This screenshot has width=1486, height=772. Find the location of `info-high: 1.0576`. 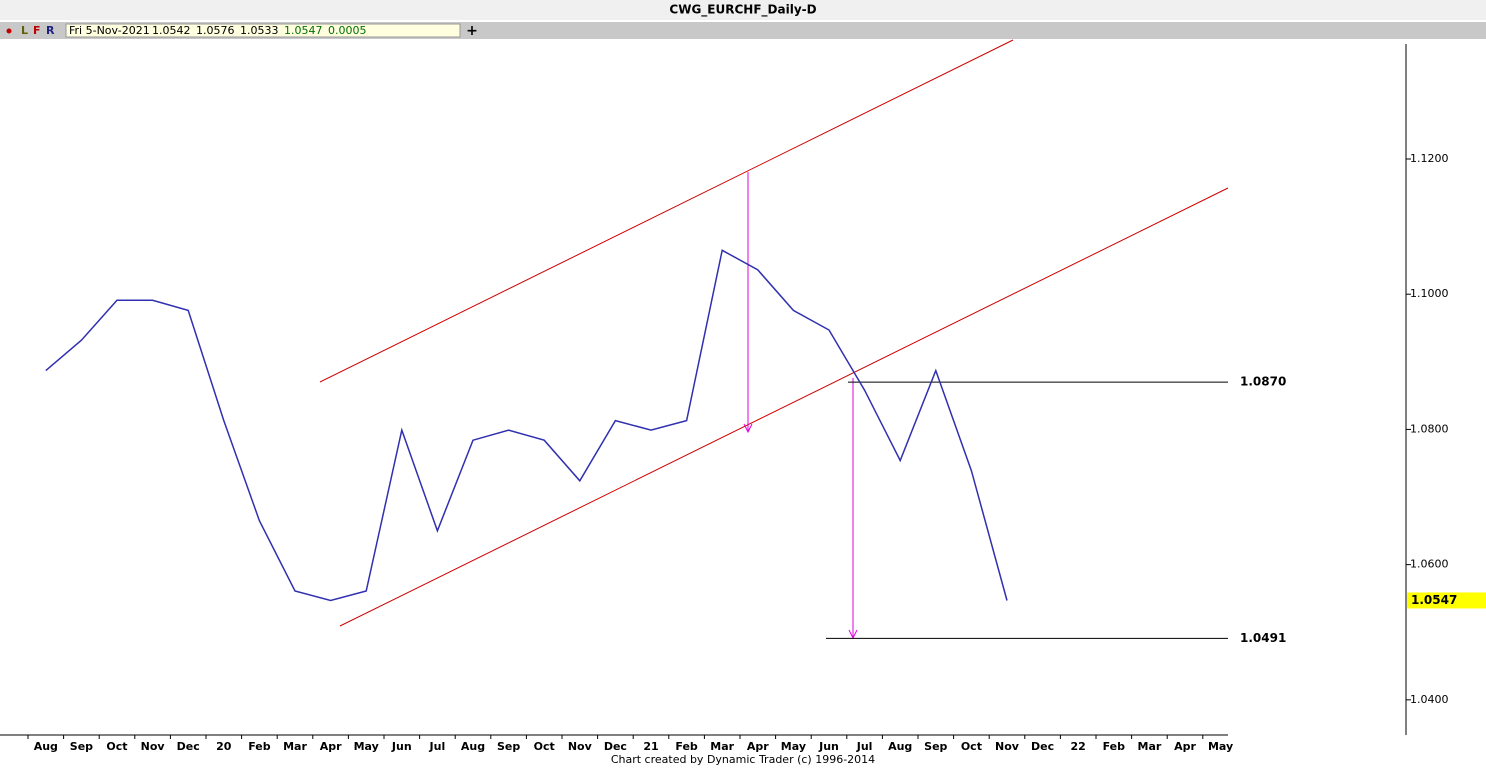

info-high: 1.0576 is located at coordinates (215, 30).